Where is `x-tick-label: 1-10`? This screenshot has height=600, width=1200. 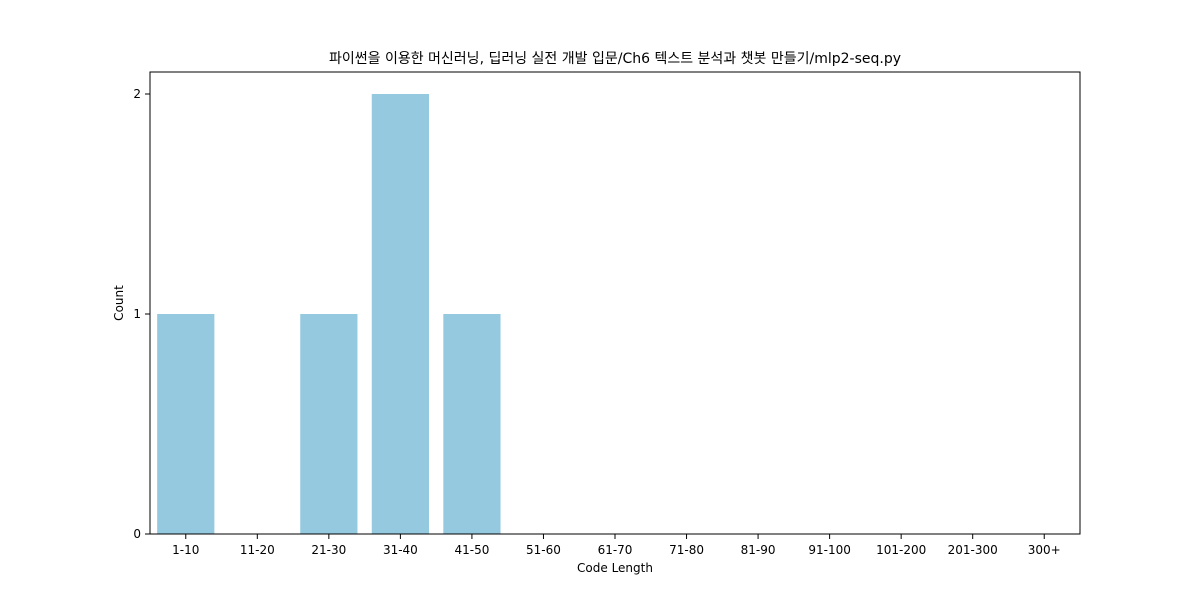 x-tick-label: 1-10 is located at coordinates (185, 550).